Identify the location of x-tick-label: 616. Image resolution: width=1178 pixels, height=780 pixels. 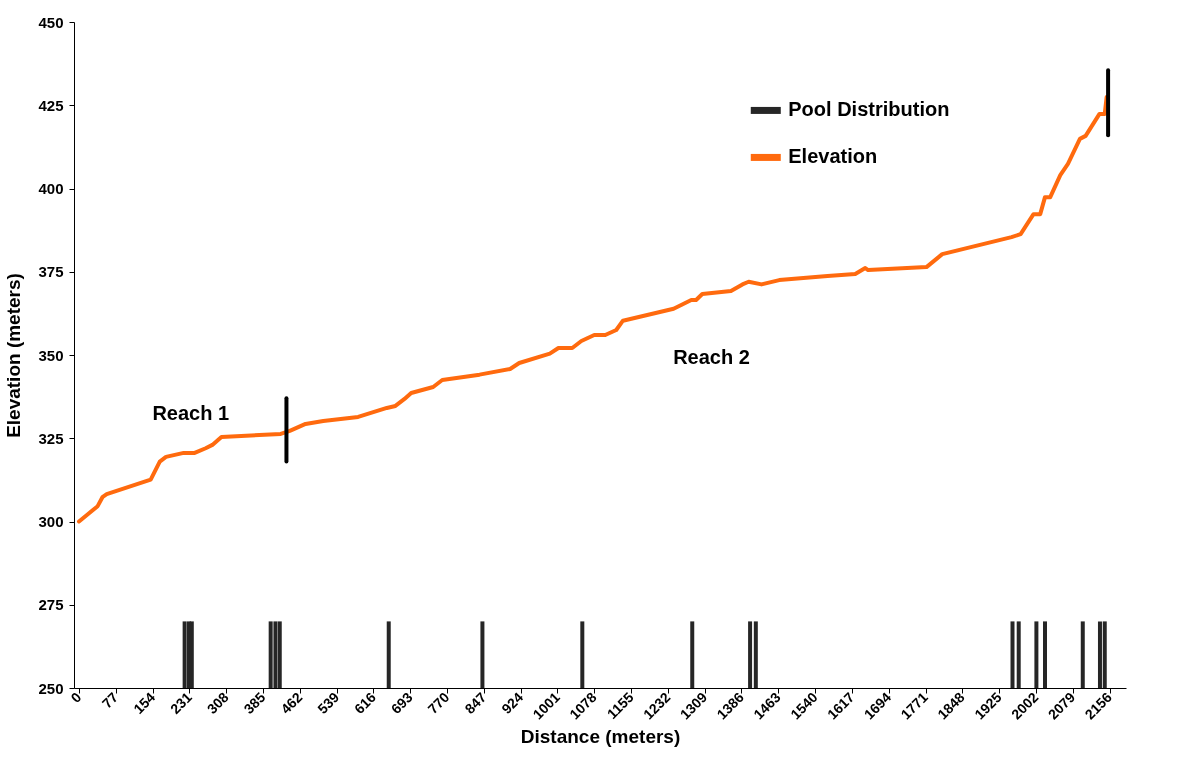
(365, 702).